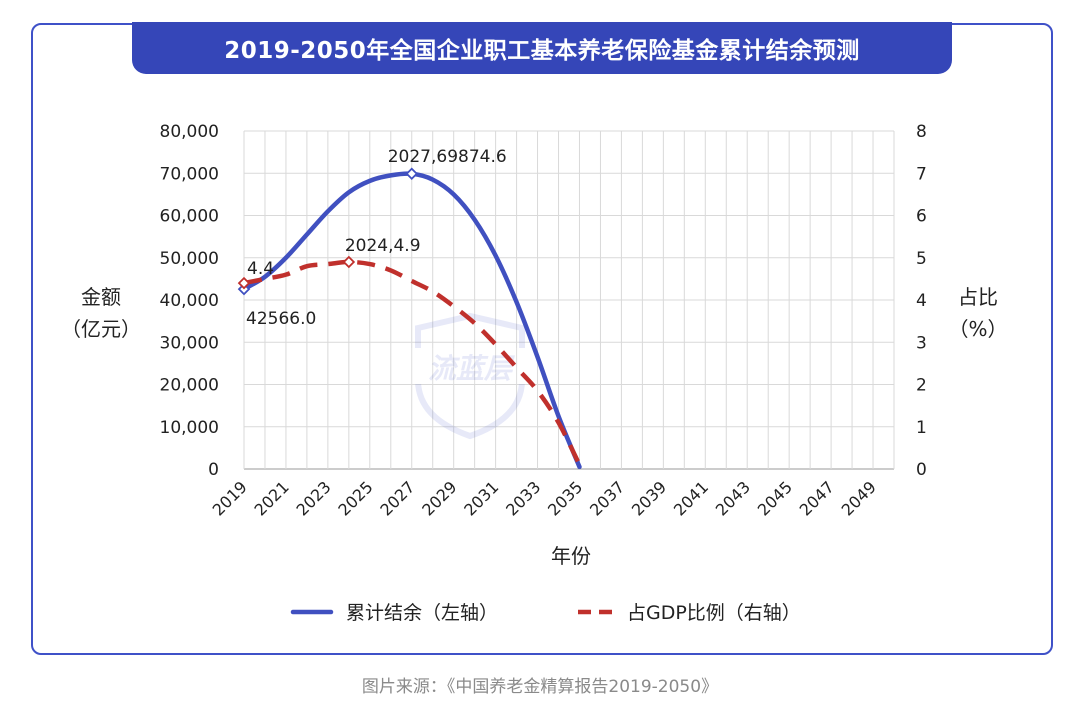  I want to click on y-tick-left: 30,000, so click(189, 343).